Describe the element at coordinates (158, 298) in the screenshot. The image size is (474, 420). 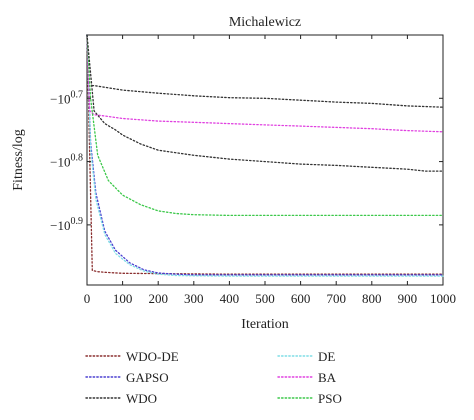
I see `x-tick-label: 200` at that location.